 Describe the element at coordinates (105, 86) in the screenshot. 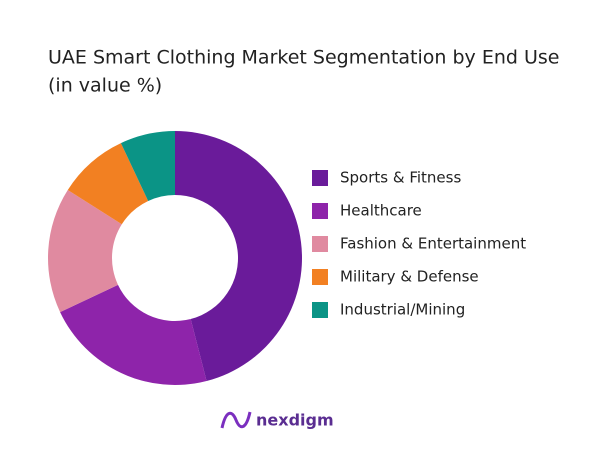

I see `chart-subtitle: (in value %)` at that location.